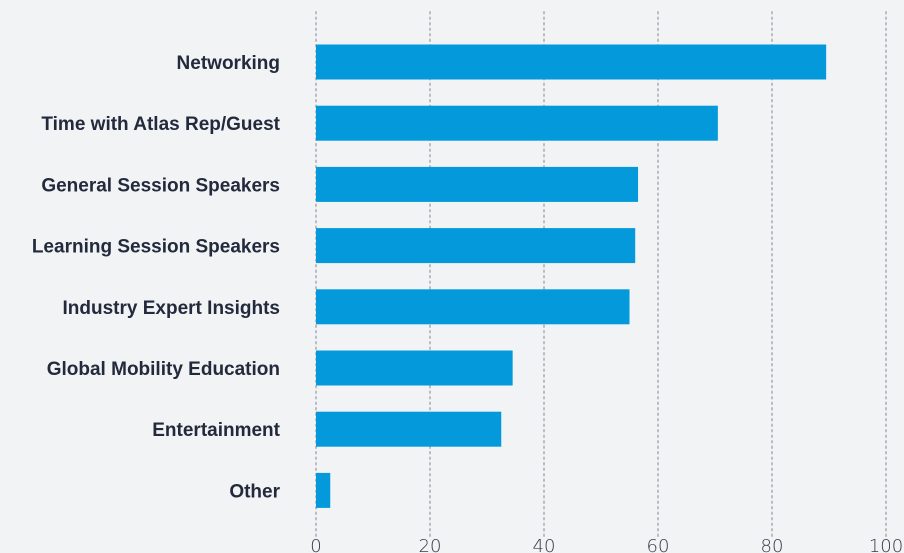 This screenshot has height=553, width=904. Describe the element at coordinates (216, 430) in the screenshot. I see `category-label: Entertainment` at that location.